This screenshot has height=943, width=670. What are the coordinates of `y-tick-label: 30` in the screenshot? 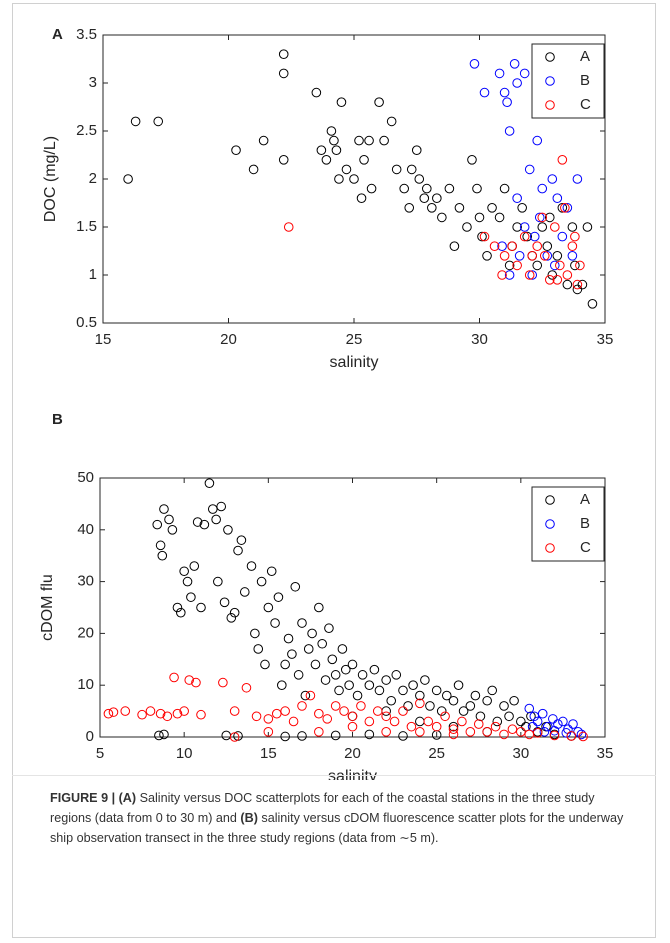 It's located at (85, 581).